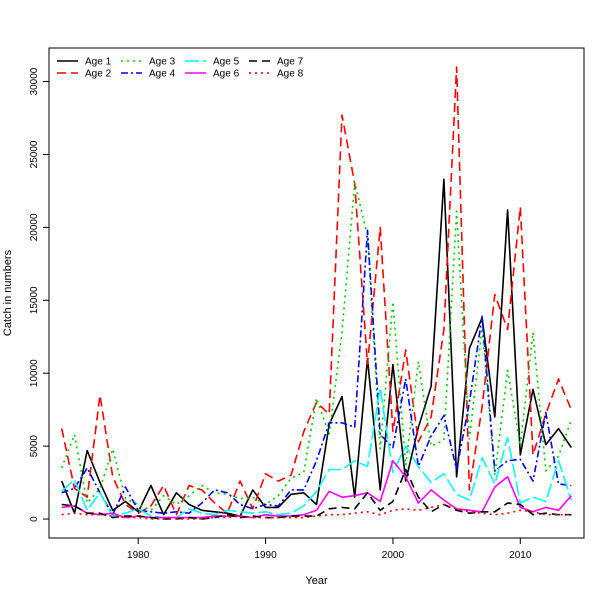  I want to click on x-axis-label: Year, so click(316, 581).